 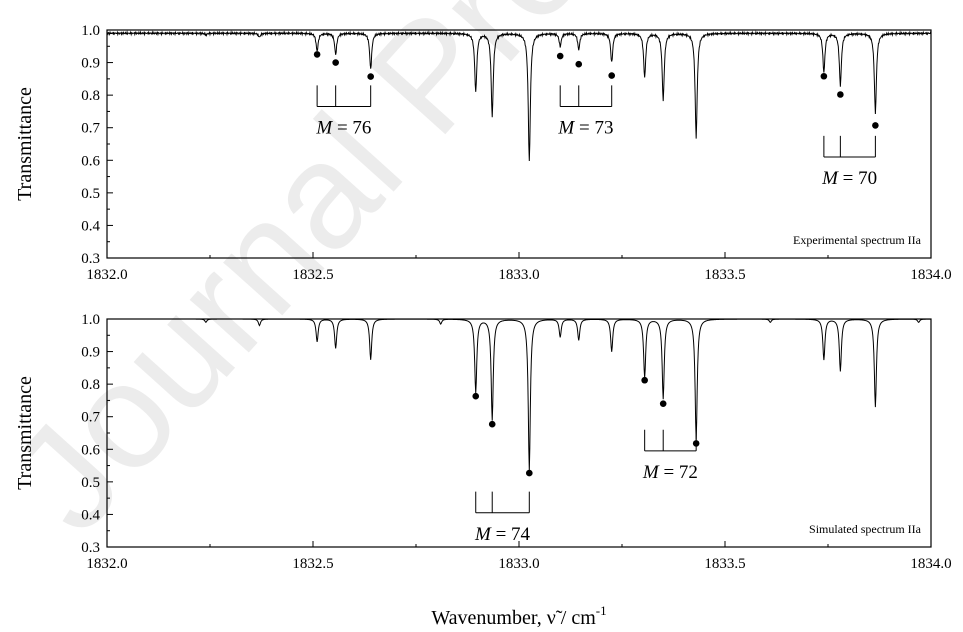 I want to click on group-label-value: = 73, so click(x=593, y=128).